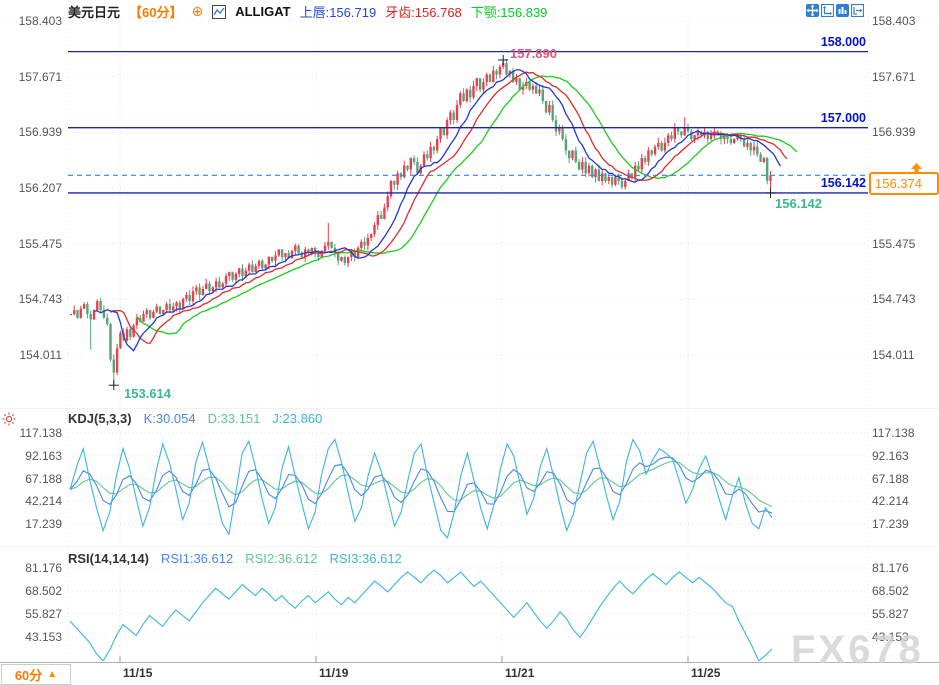 The image size is (939, 685). I want to click on zoom-axes-icon, so click(827, 10).